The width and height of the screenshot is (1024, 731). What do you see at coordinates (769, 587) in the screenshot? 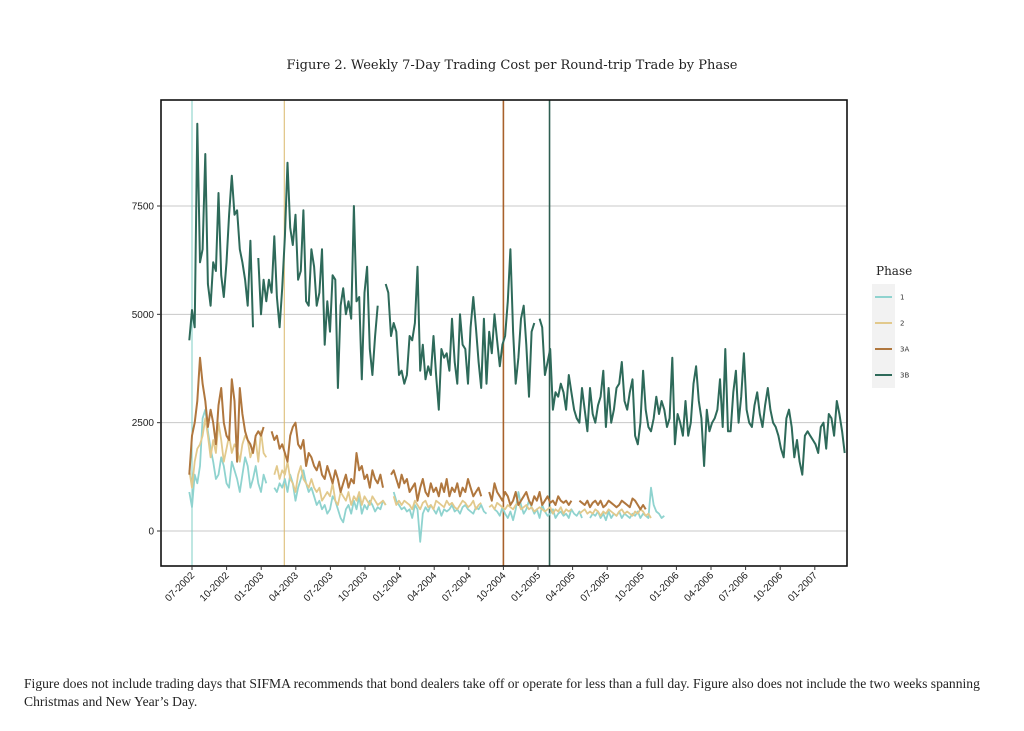
I see `x-tick-label: 10-2006` at bounding box center [769, 587].